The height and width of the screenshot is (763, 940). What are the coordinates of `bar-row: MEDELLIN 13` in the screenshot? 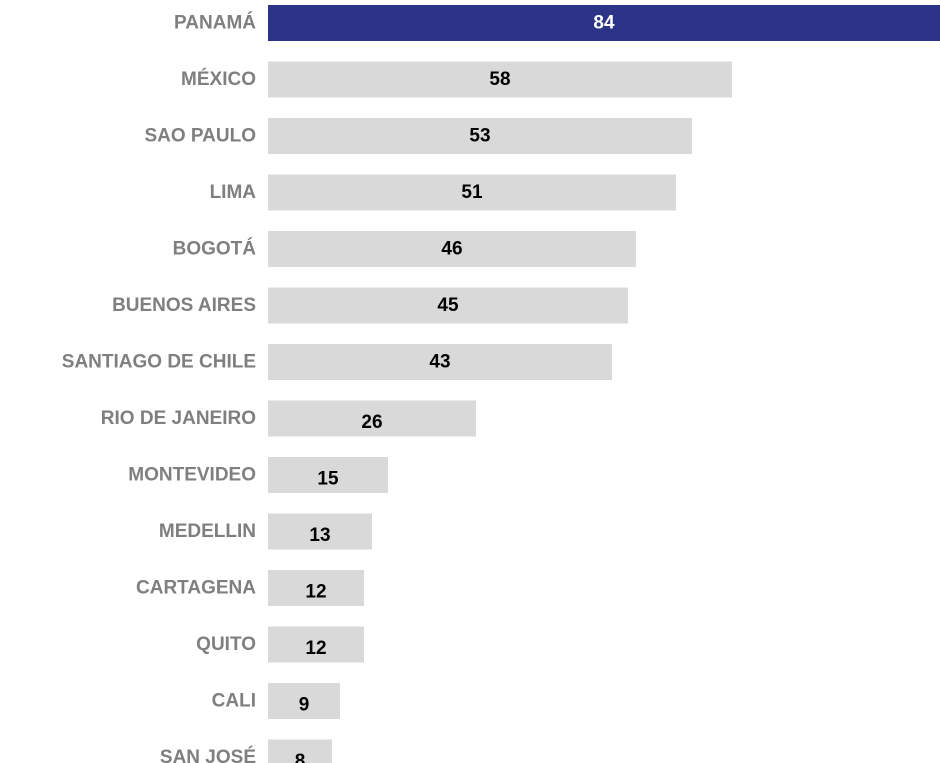 It's located at (265, 531).